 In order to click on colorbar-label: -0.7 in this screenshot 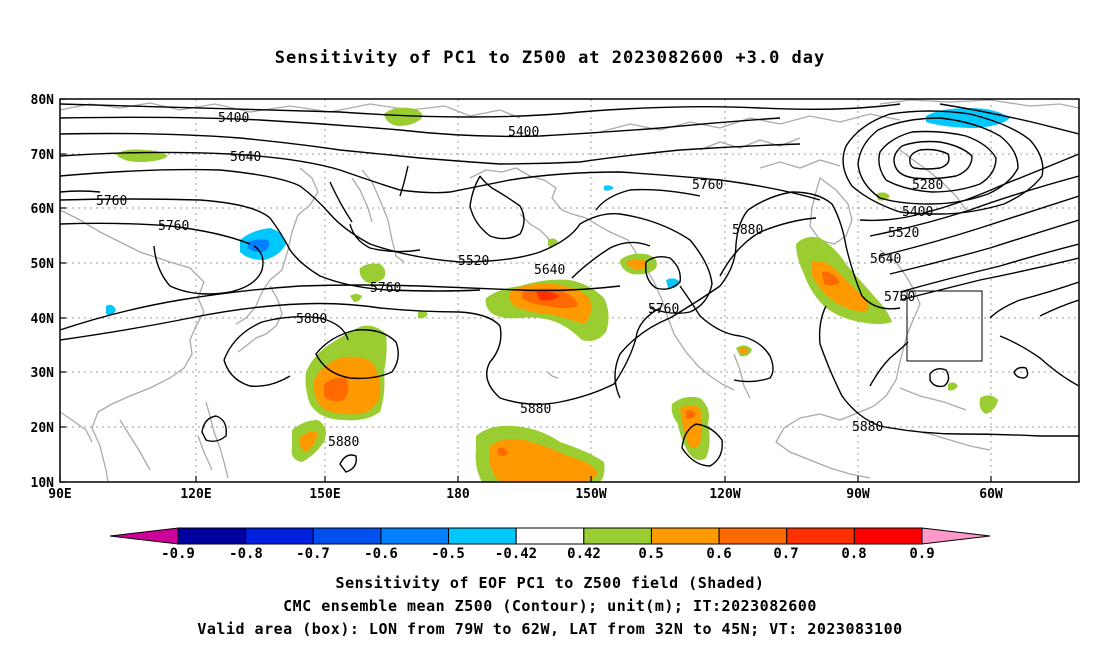, I will do `click(313, 554)`.